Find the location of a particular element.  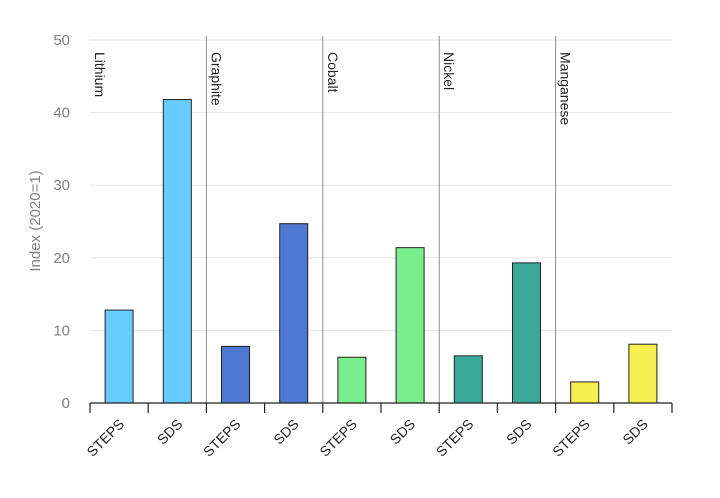

bar-cobalt-sds is located at coordinates (410, 325).